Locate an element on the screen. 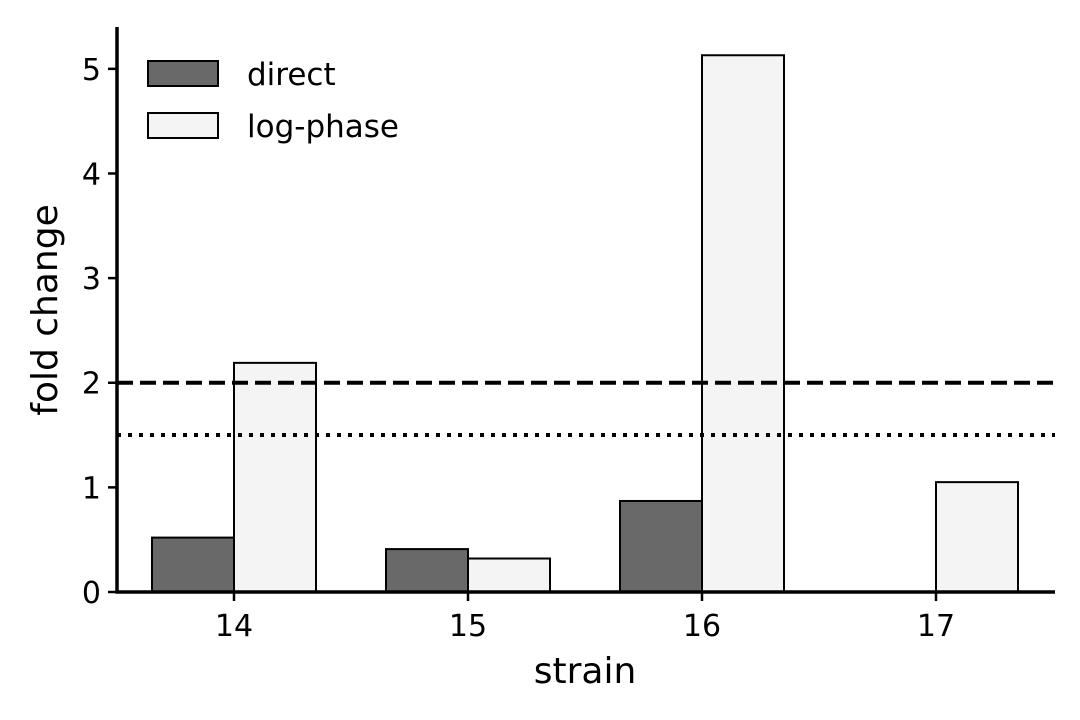 This screenshot has height=720, width=1080. x-tick-label: 15 is located at coordinates (468, 626).